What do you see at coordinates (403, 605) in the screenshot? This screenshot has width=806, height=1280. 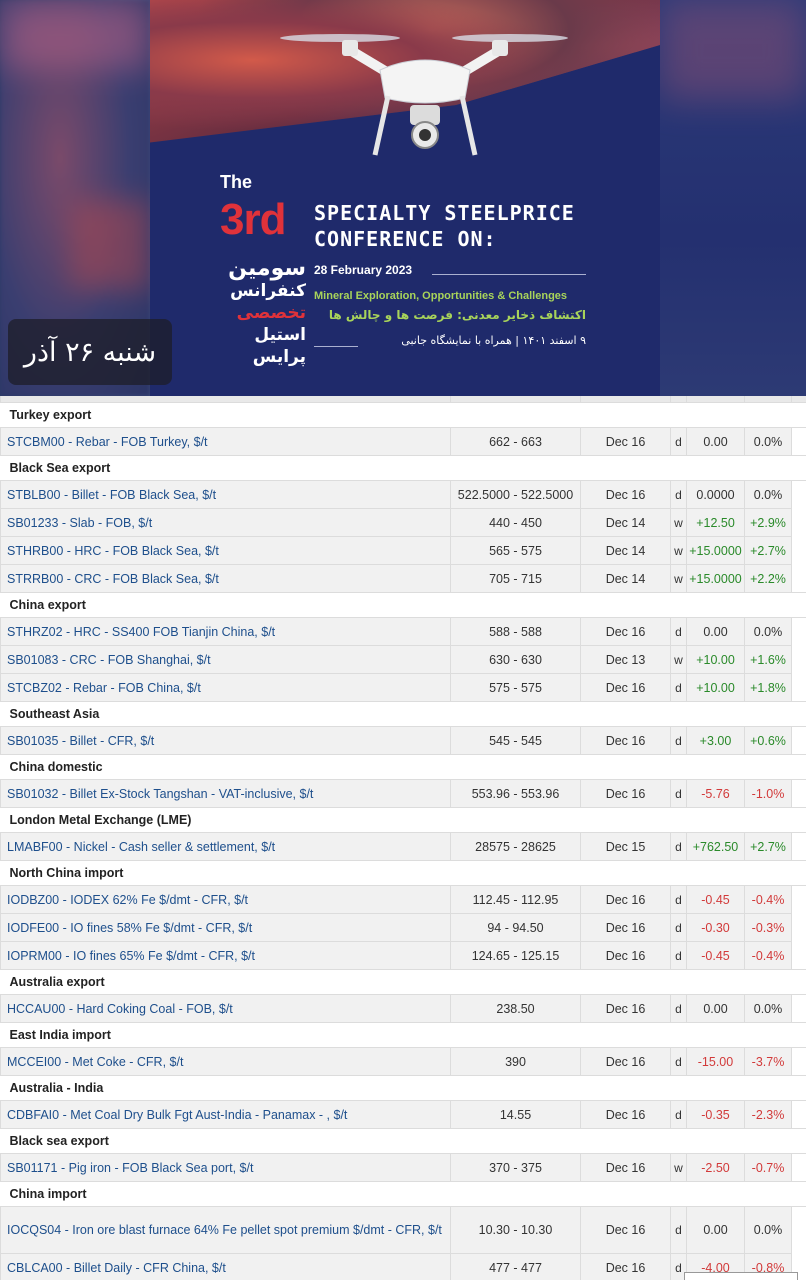 I see `section-header: China export` at bounding box center [403, 605].